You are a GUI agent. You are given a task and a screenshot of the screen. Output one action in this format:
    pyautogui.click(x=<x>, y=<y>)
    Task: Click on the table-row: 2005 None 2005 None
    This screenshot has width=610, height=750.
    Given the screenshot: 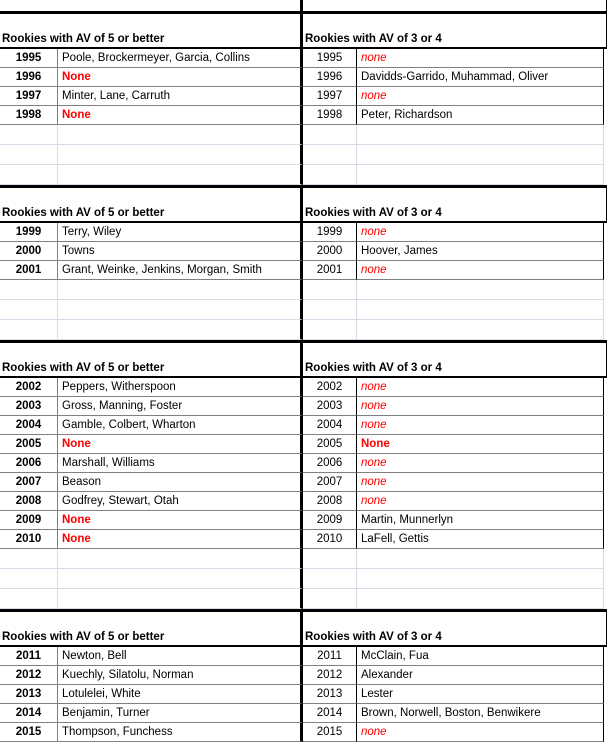 What is the action you would take?
    pyautogui.click(x=303, y=444)
    